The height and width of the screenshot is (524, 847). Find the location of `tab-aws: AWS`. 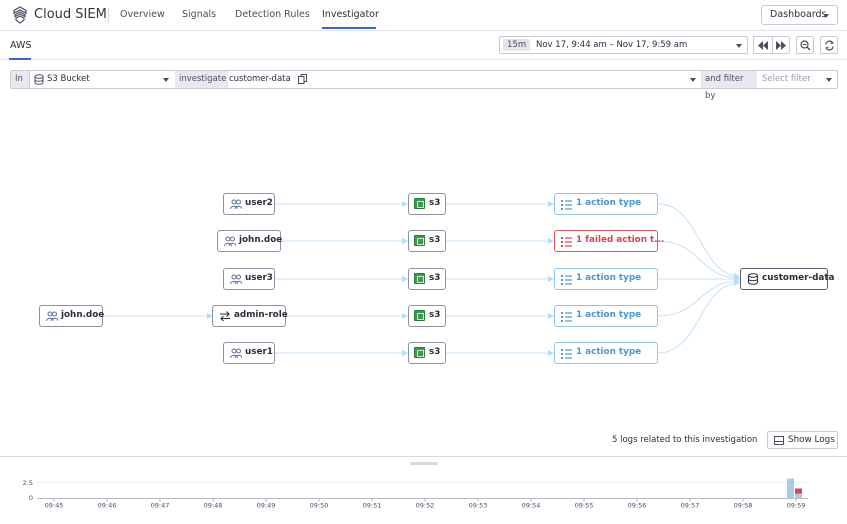

tab-aws: AWS is located at coordinates (21, 45).